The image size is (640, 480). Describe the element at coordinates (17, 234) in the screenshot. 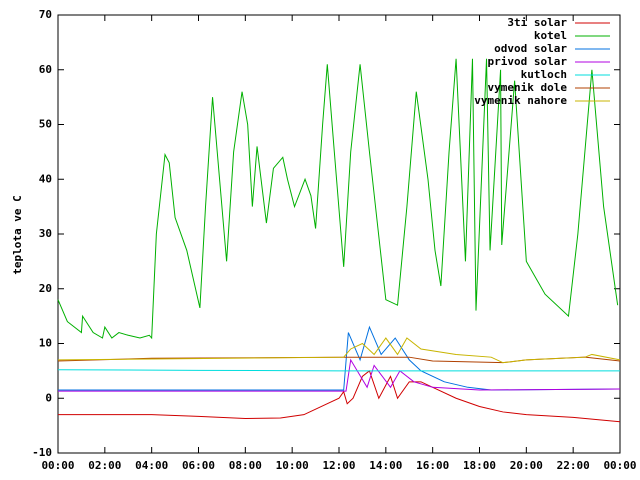

I see `y-axis-label: teplota ve C` at that location.